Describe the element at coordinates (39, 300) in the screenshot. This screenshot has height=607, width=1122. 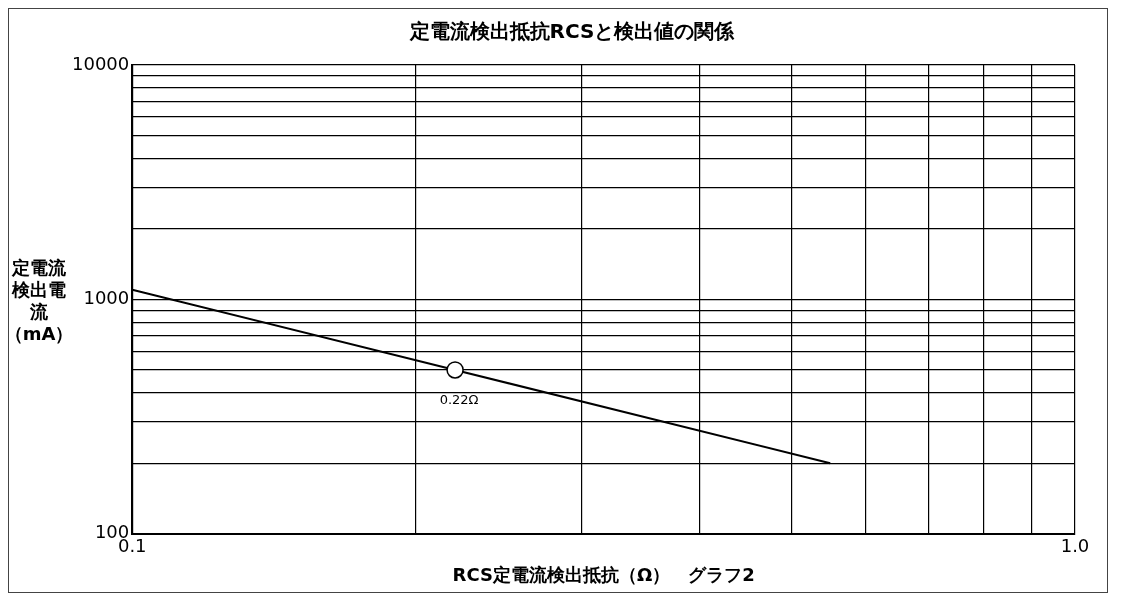
I see `y-axis-title: 定電流検出電流（mA）` at that location.